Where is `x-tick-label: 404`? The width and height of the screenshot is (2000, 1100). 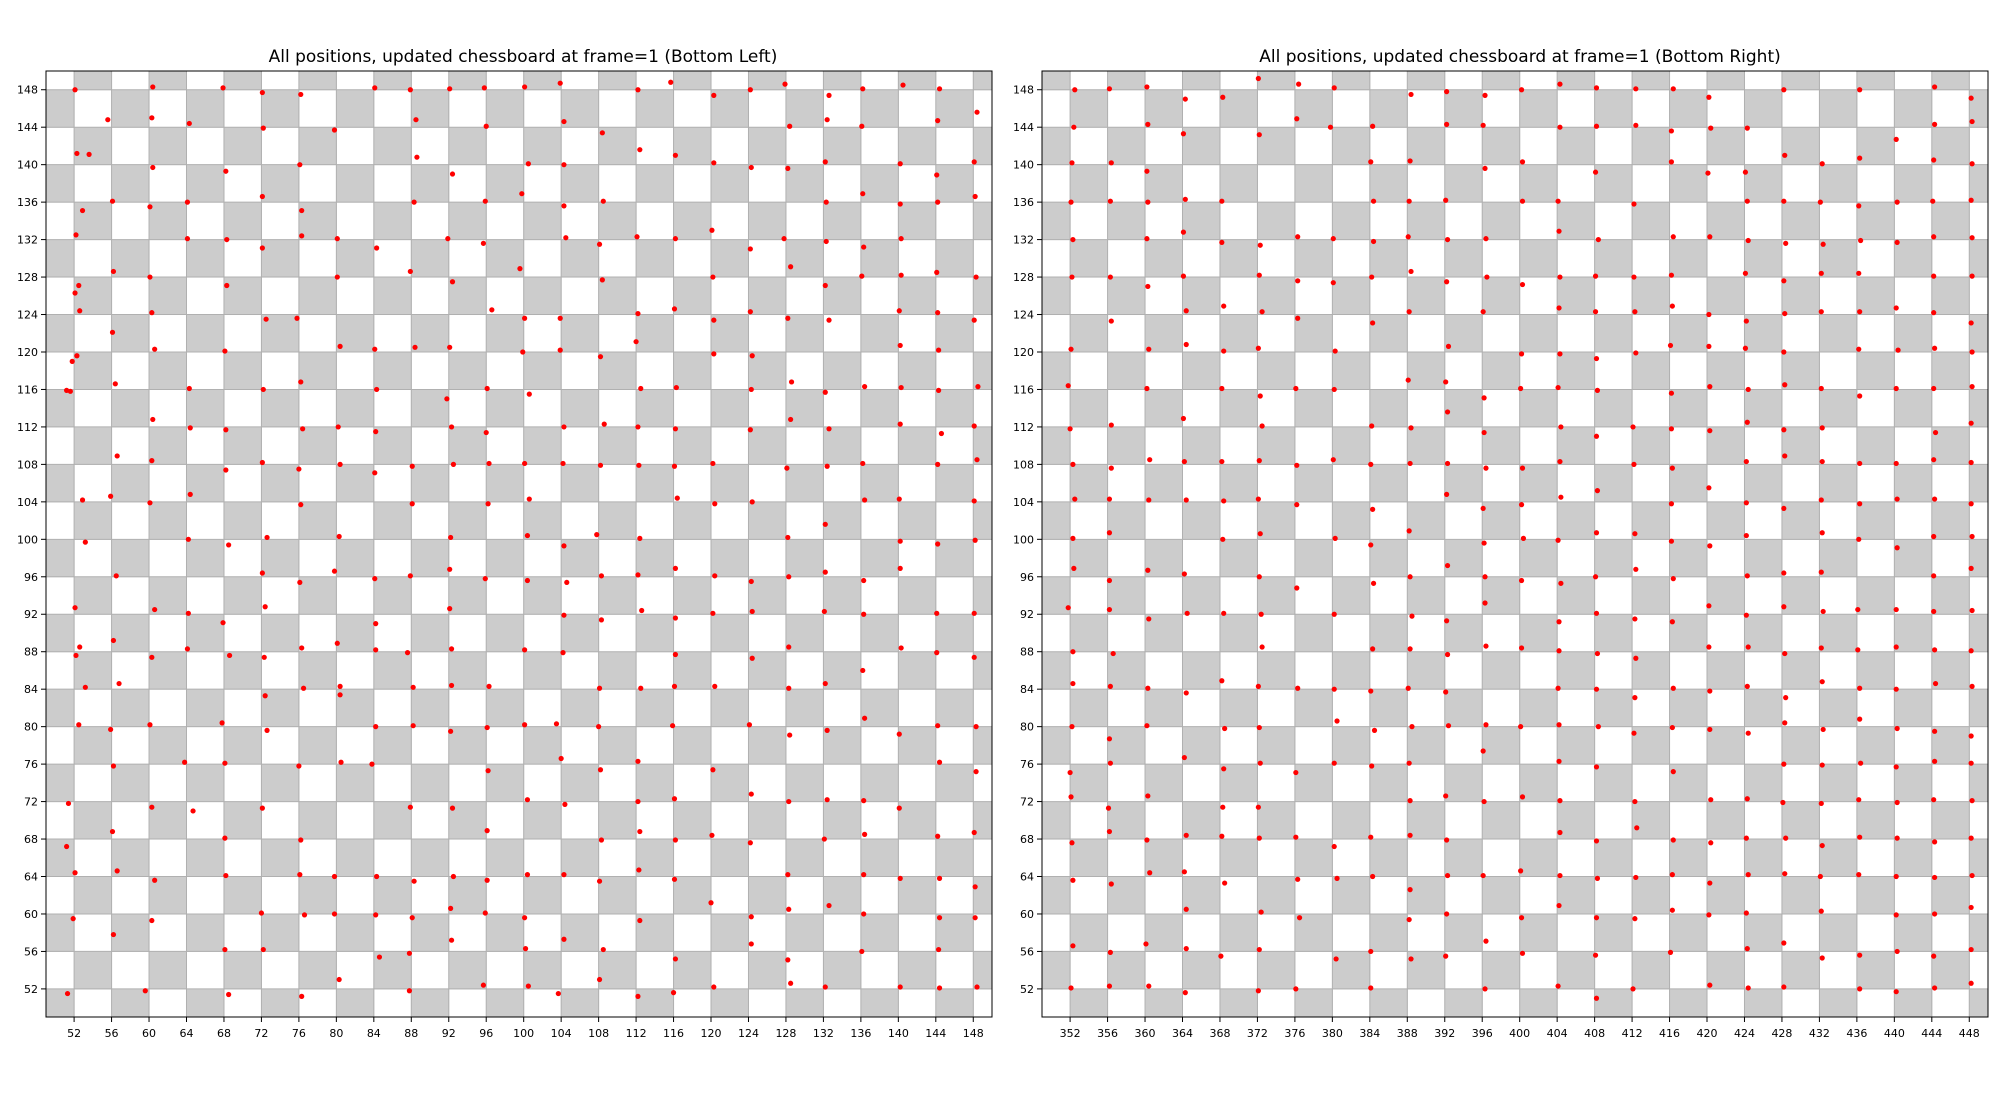 x-tick-label: 404 is located at coordinates (1557, 1033).